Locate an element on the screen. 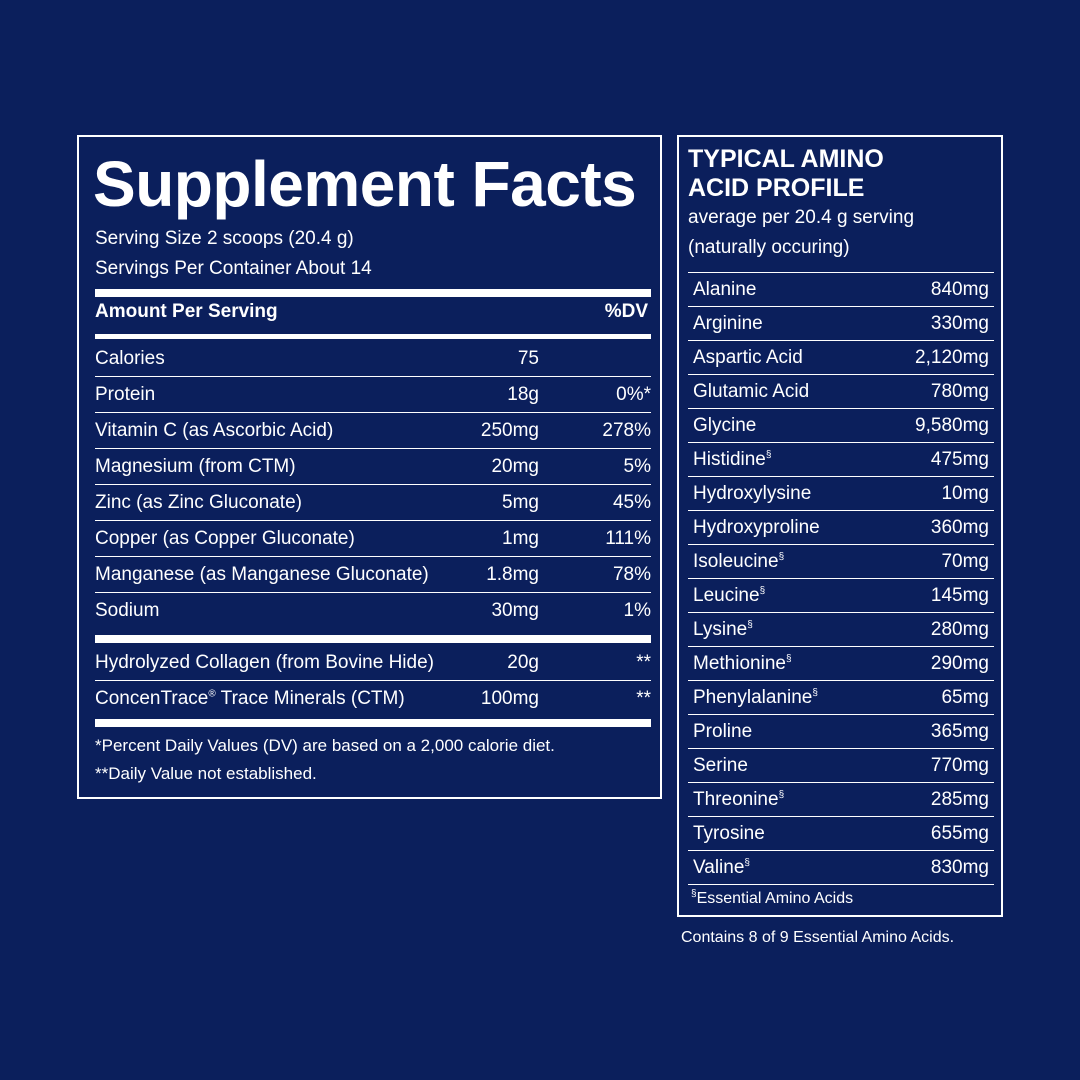  nutrient-dv: 1% is located at coordinates (637, 610).